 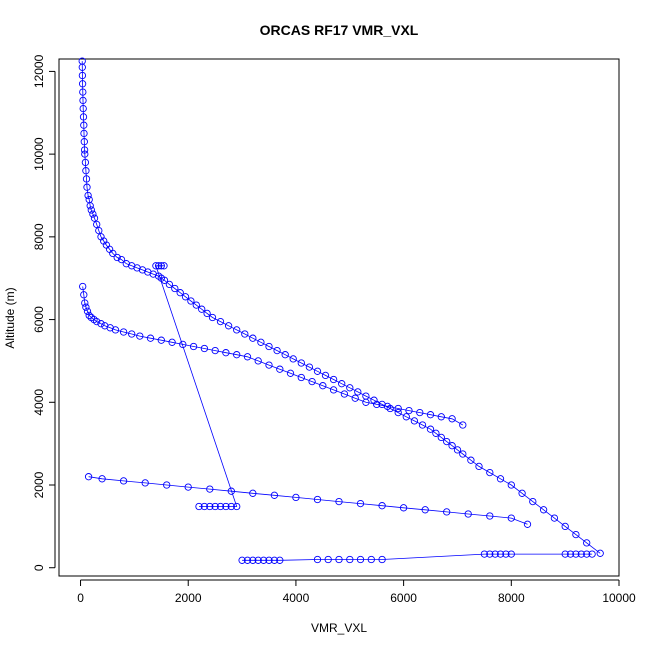 What do you see at coordinates (39, 402) in the screenshot?
I see `y-tick-label: 4000` at bounding box center [39, 402].